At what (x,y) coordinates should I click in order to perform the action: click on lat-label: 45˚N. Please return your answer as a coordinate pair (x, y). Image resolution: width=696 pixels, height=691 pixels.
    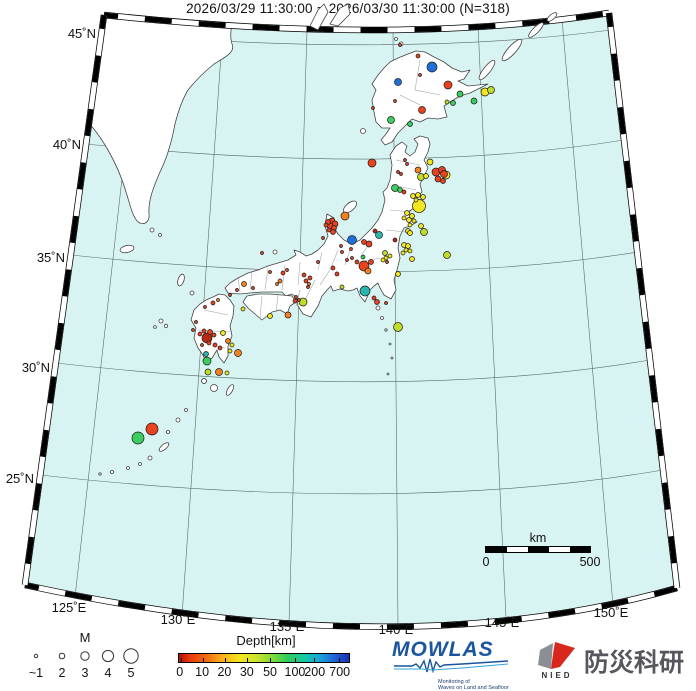
    Looking at the image, I should click on (82, 33).